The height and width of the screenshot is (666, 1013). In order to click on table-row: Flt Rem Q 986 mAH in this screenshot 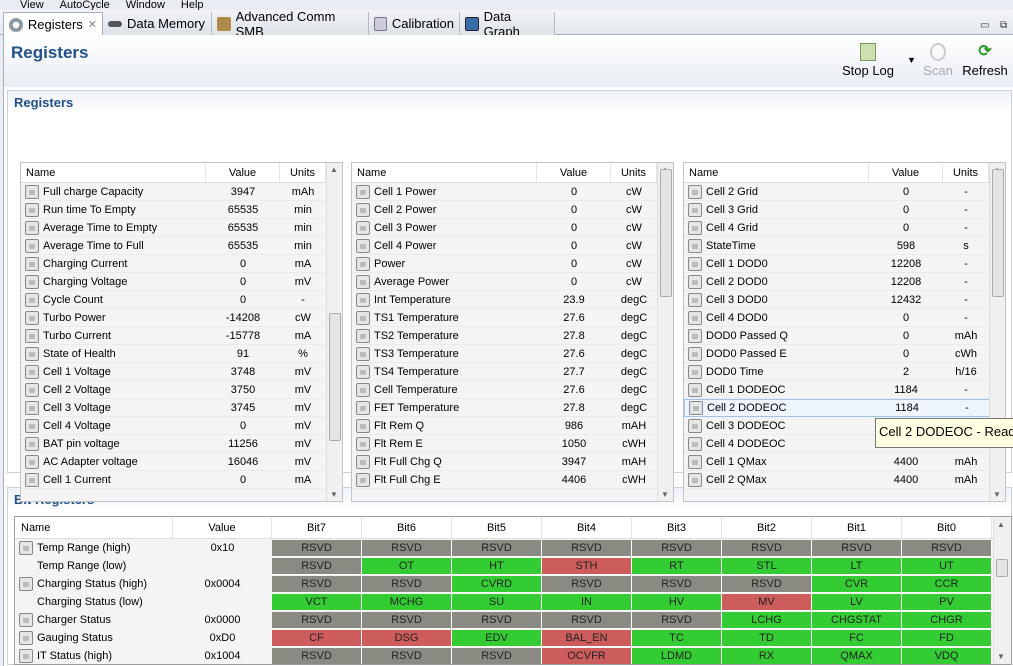, I will do `click(512, 426)`.